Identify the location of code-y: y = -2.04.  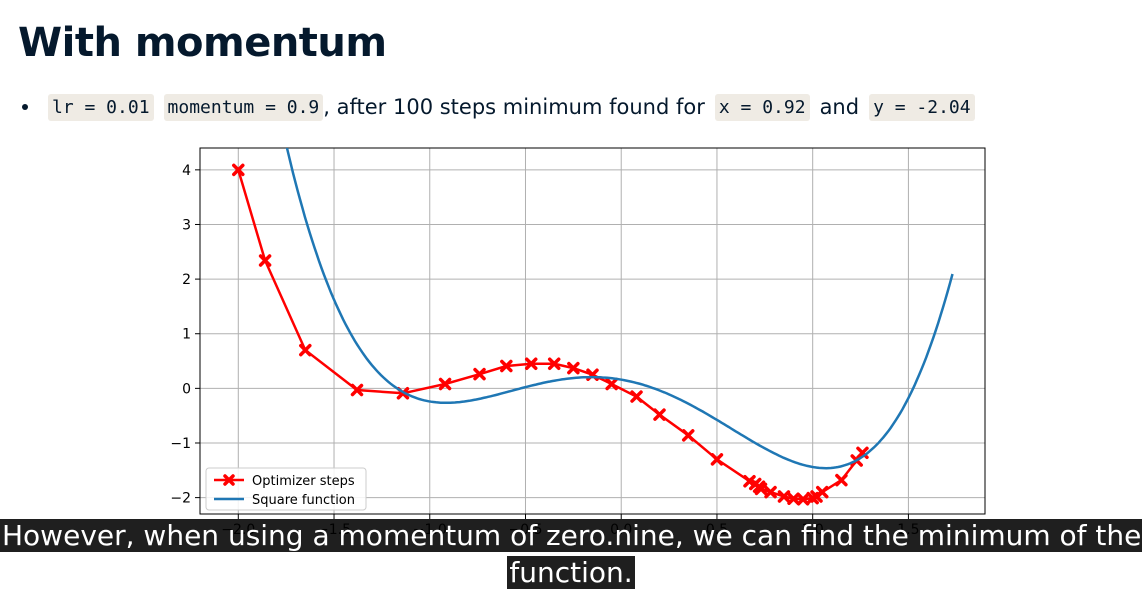
(922, 107).